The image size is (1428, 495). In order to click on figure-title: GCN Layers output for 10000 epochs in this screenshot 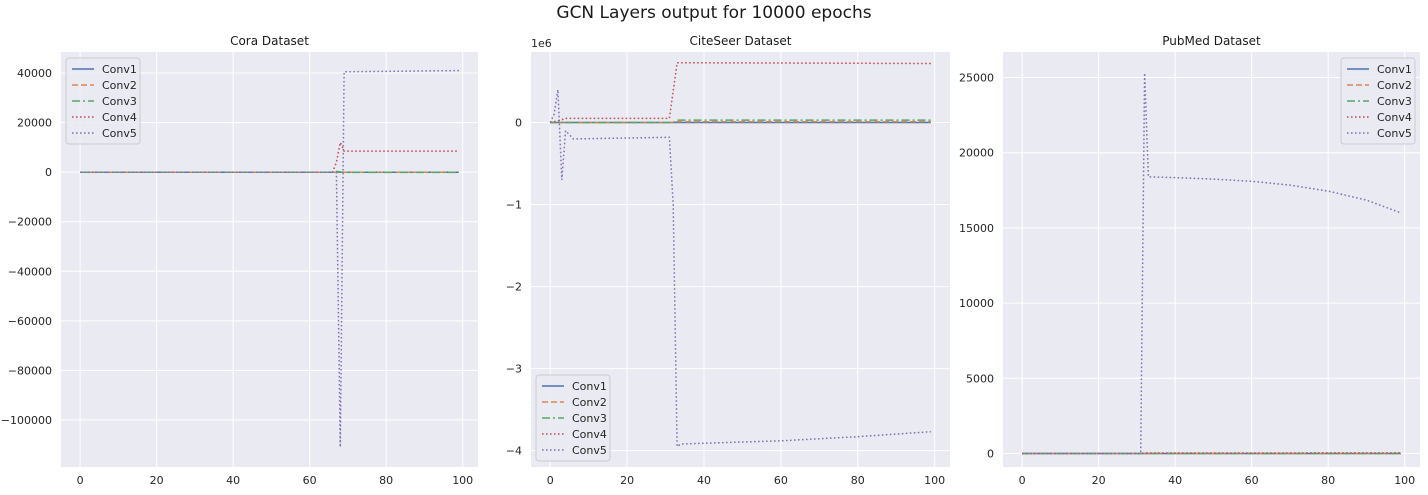, I will do `click(714, 13)`.